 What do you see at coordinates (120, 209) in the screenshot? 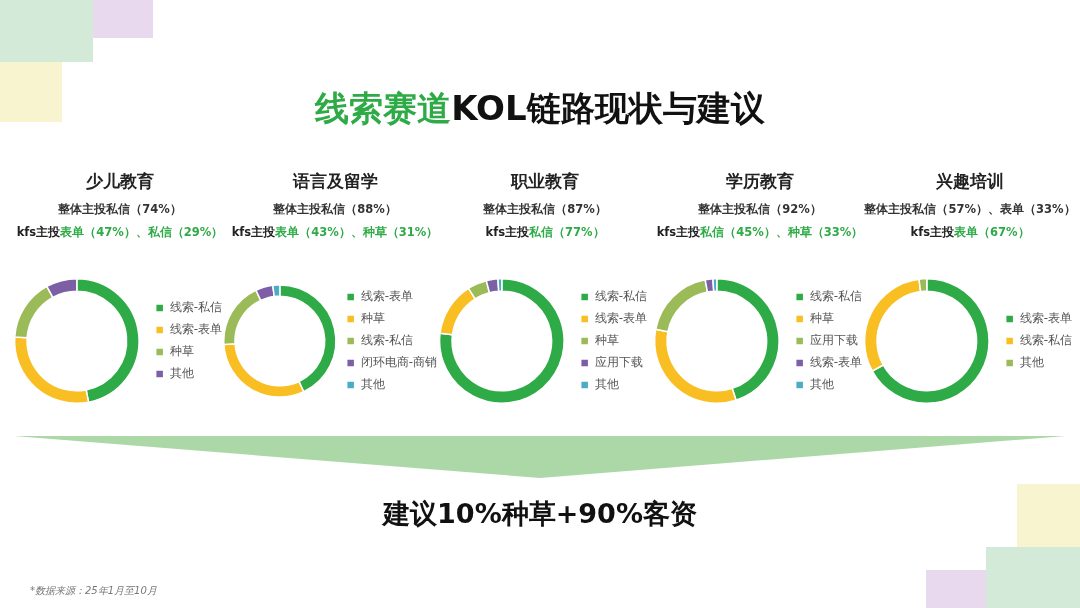
I see `chart-subtitle: 整体主投私信（74%）` at bounding box center [120, 209].